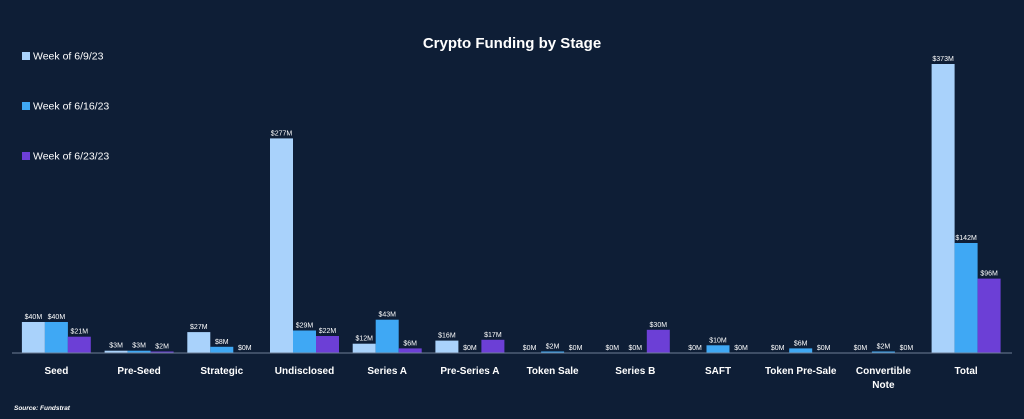  Describe the element at coordinates (966, 371) in the screenshot. I see `category-label: Total` at that location.